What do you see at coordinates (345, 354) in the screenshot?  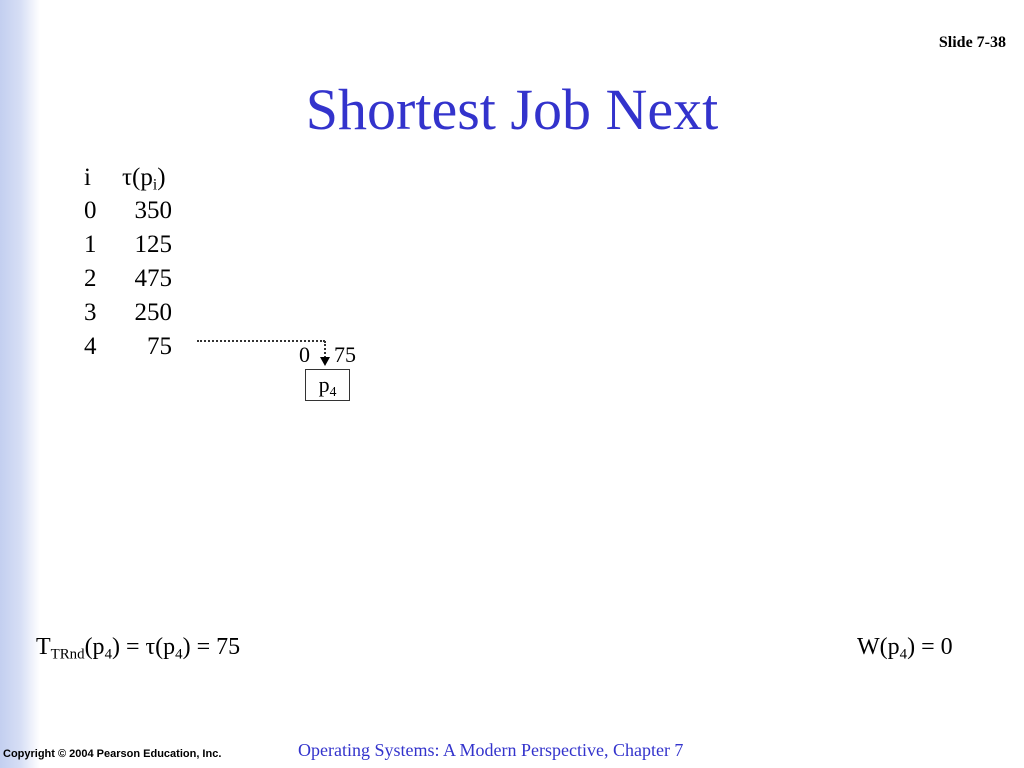 I see `gantt-end: 75` at bounding box center [345, 354].